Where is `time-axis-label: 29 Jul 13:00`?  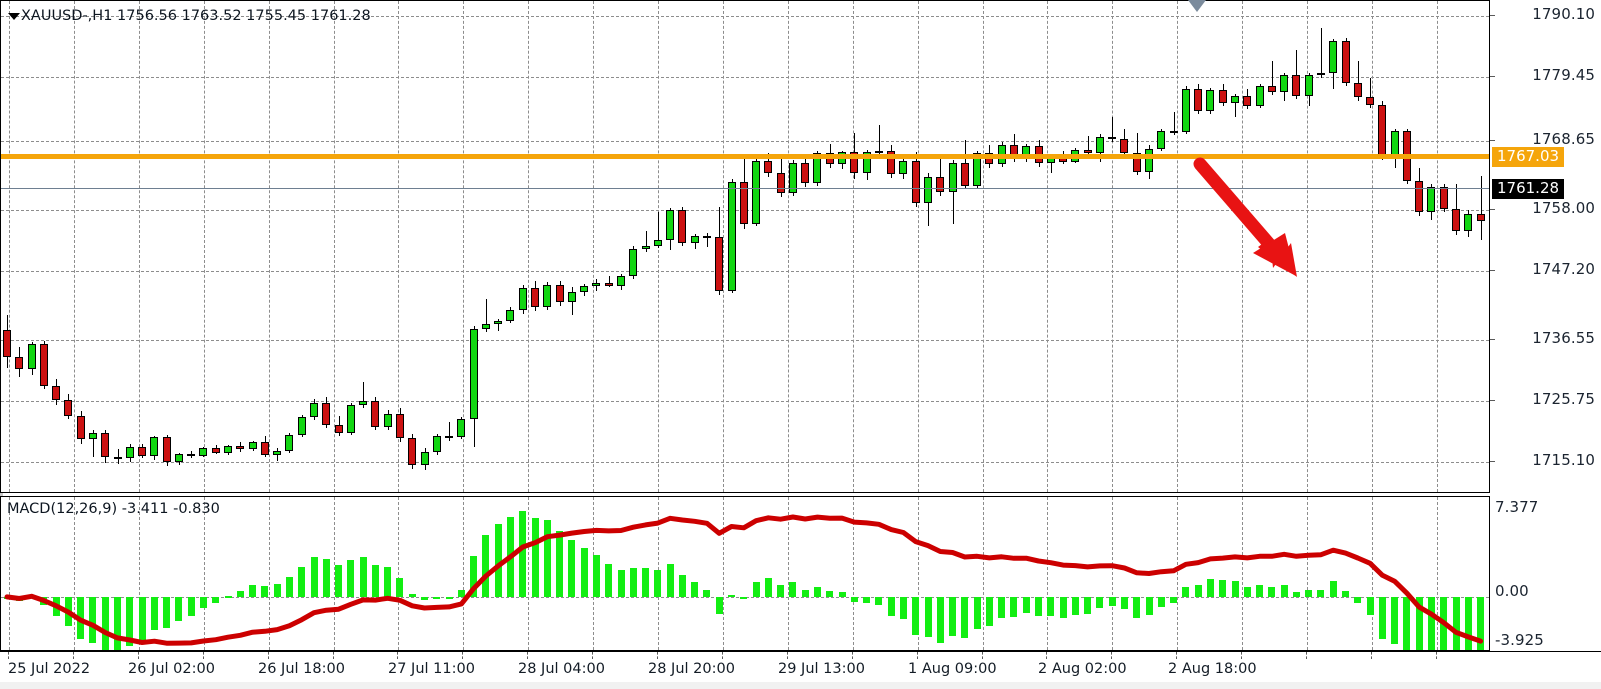 time-axis-label: 29 Jul 13:00 is located at coordinates (821, 669).